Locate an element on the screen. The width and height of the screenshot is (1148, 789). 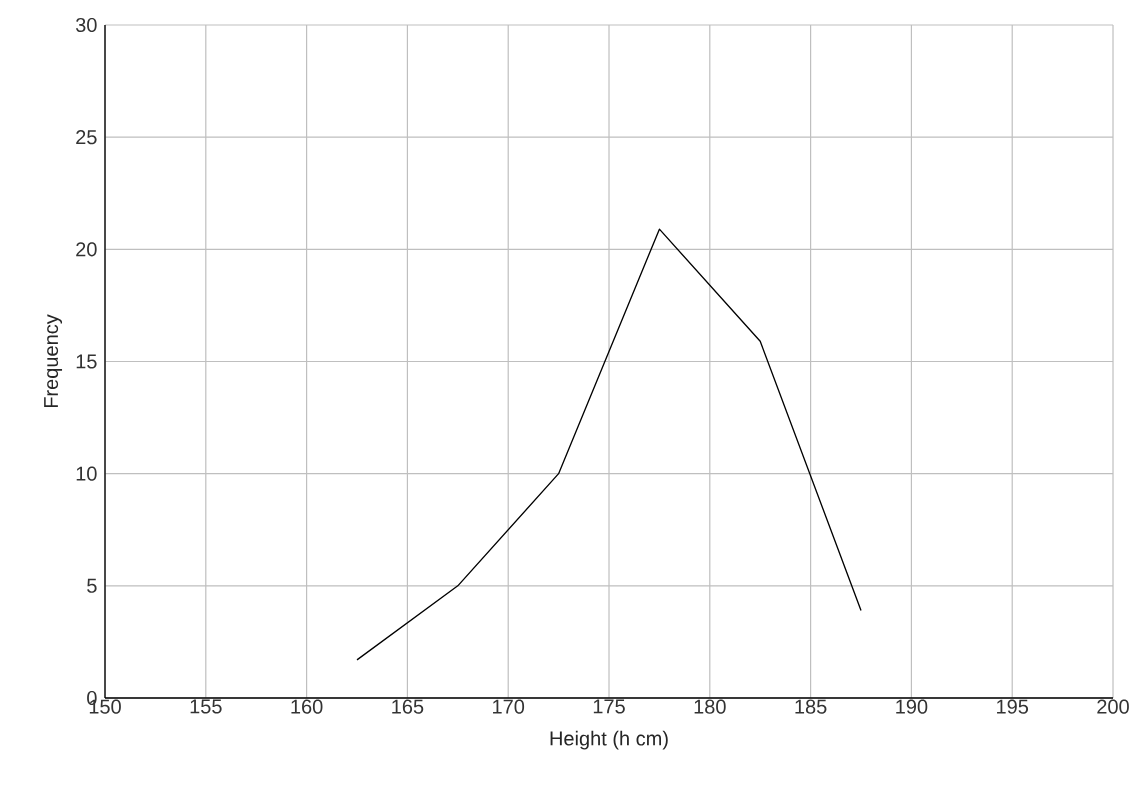
y-tick-label: 20 is located at coordinates (86, 249).